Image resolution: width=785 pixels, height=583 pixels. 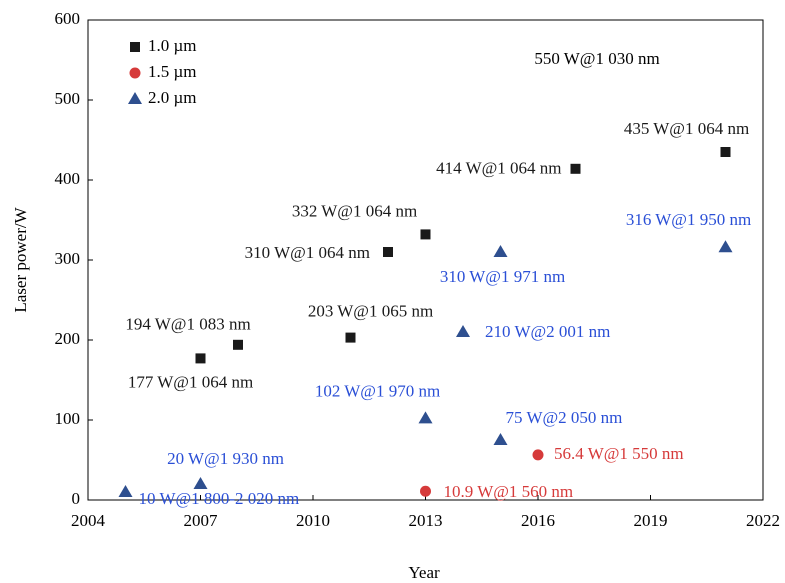 I want to click on legend-label: 2.0 µm, so click(x=172, y=97).